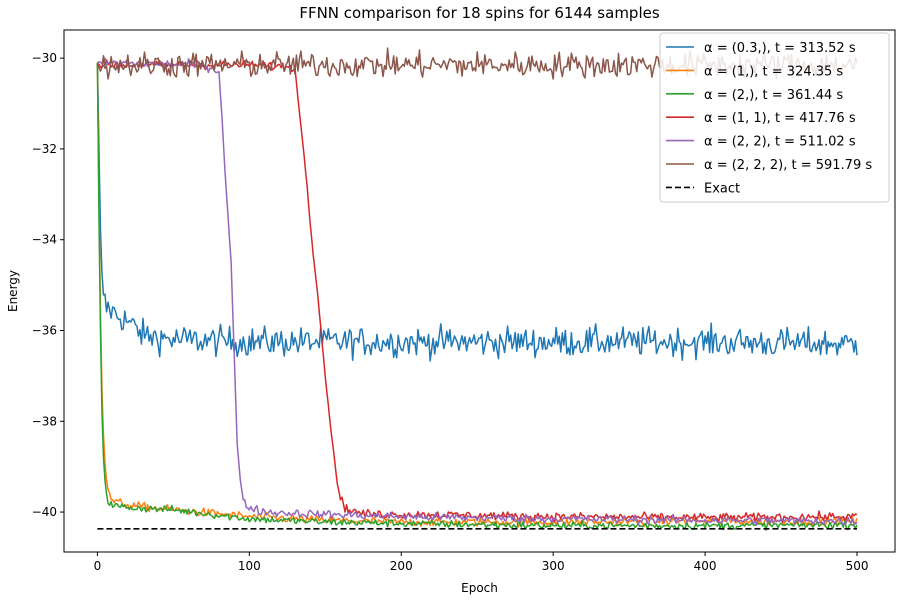 Image resolution: width=900 pixels, height=600 pixels. I want to click on legend-entry: α = (2, 2), t = 511.02 s, so click(780, 142).